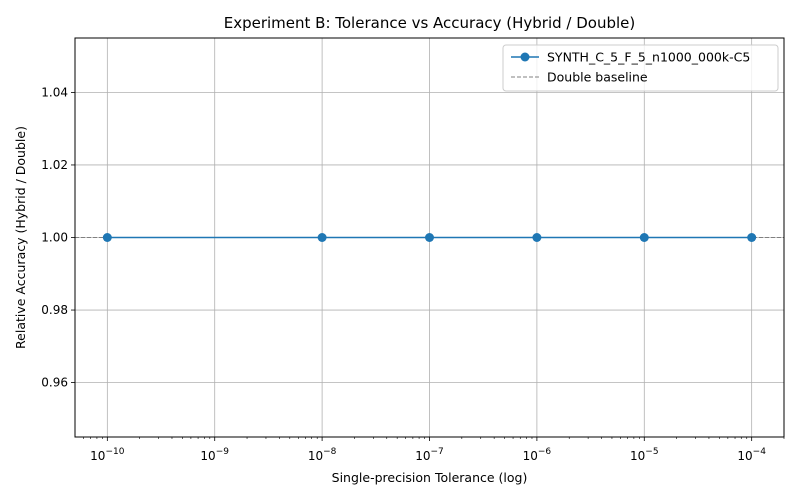 Image resolution: width=800 pixels, height=500 pixels. What do you see at coordinates (54, 310) in the screenshot?
I see `y-tick-label: 0.98` at bounding box center [54, 310].